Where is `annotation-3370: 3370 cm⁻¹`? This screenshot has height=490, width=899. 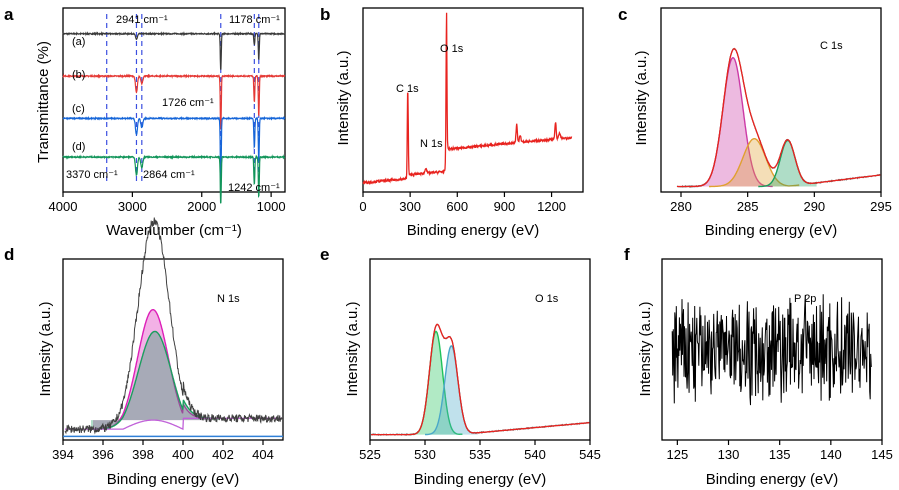
annotation-3370: 3370 cm⁻¹ is located at coordinates (92, 175).